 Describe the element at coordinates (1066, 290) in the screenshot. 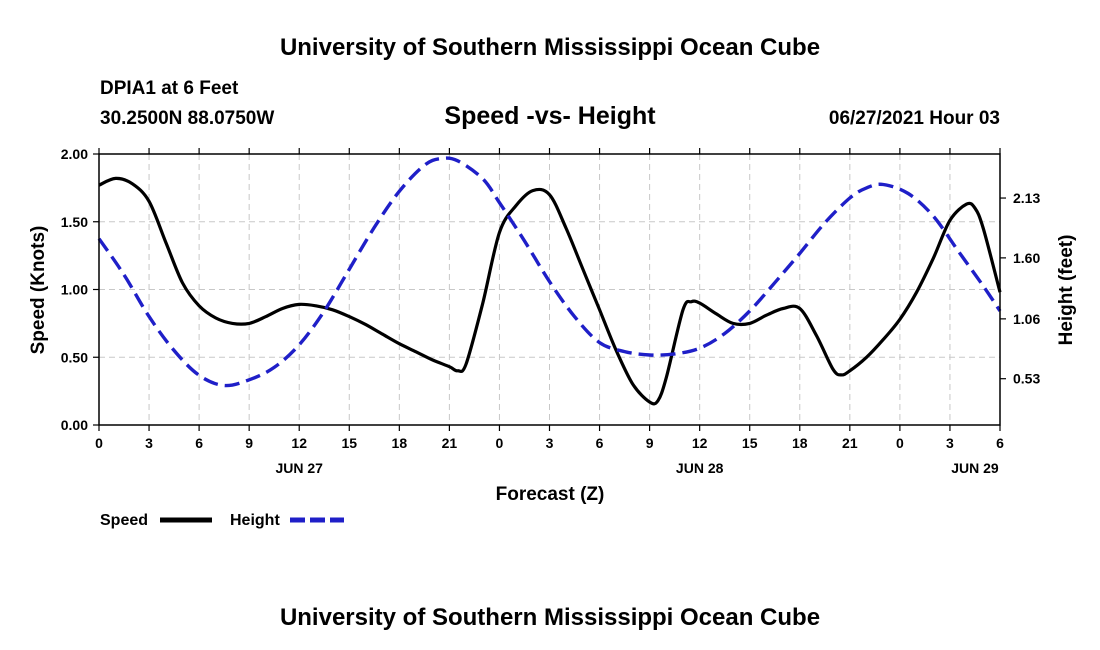

I see `y2-axis-label: Height (feet)` at that location.